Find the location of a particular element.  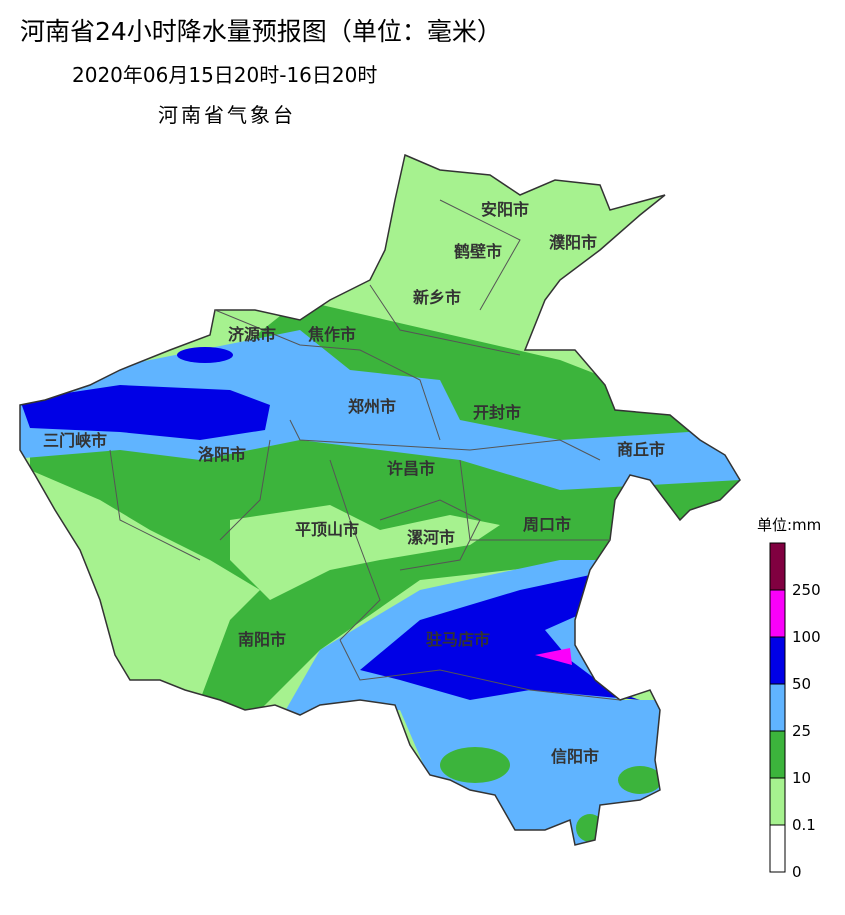

city-label: 驻马店市 is located at coordinates (458, 639).